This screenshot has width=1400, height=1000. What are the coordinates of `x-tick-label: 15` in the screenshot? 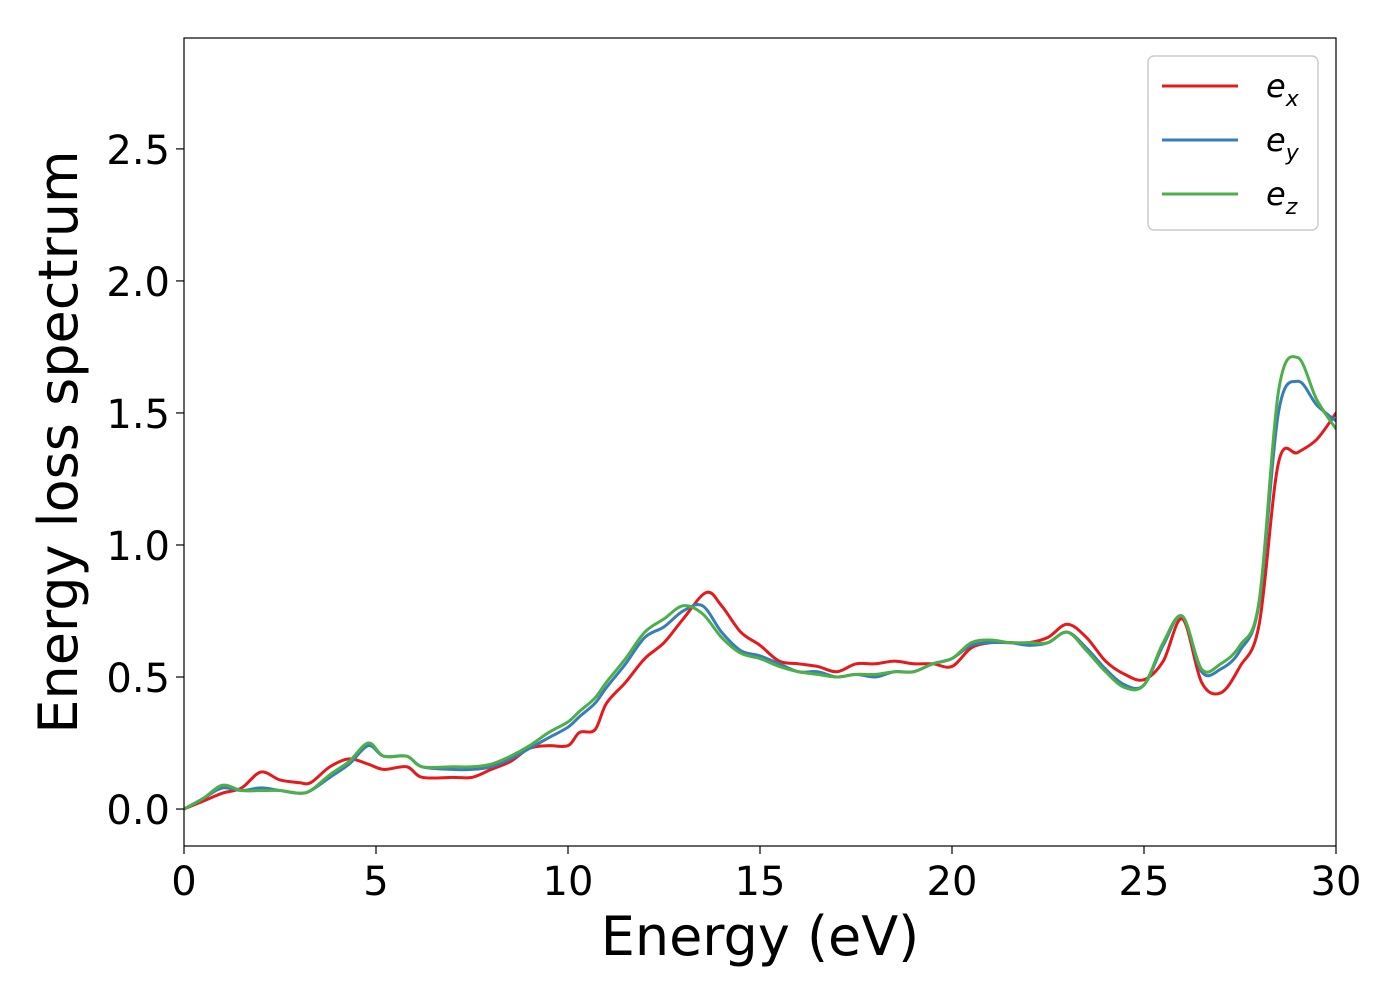 It's located at (760, 882).